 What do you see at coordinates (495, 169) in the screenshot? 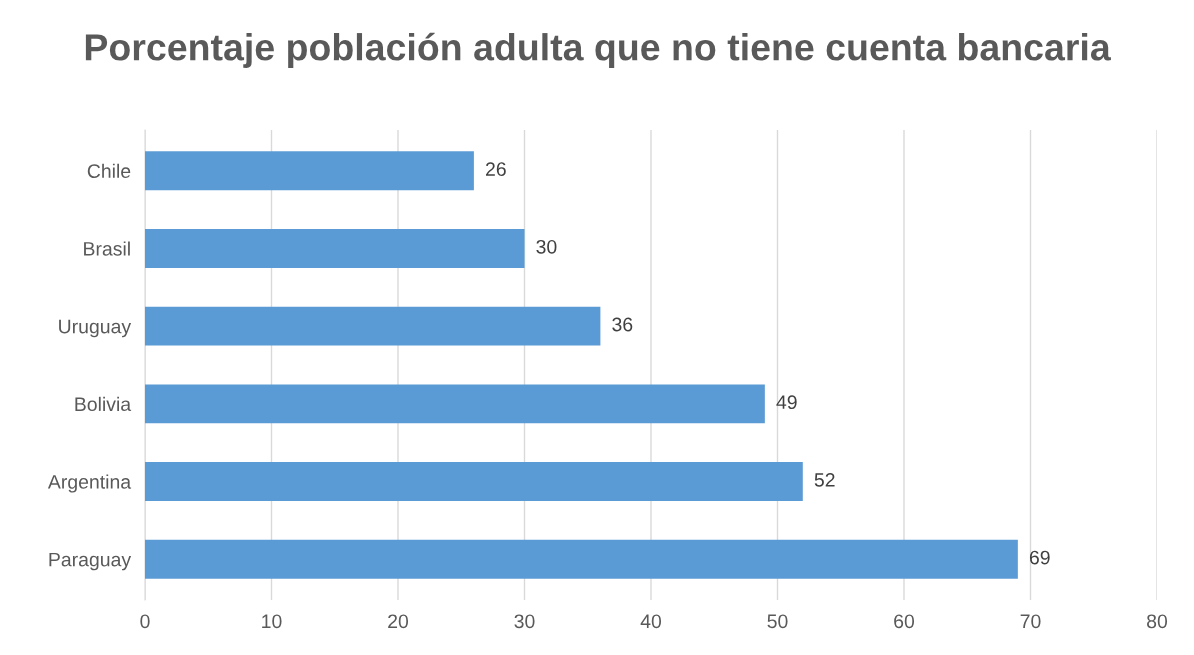
I see `data-label: 26` at bounding box center [495, 169].